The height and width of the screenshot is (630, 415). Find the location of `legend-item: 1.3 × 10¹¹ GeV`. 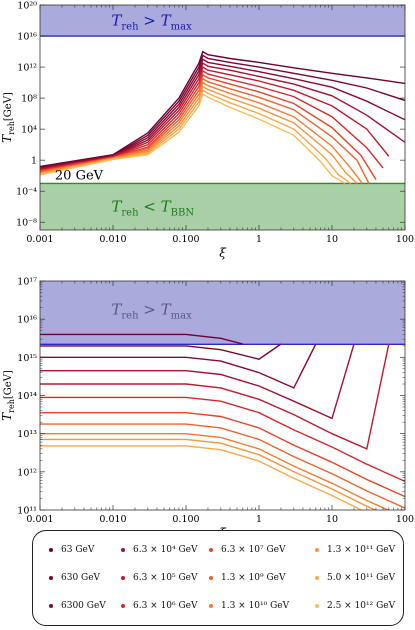

legend-item: 1.3 × 10¹¹ GeV is located at coordinates (355, 550).